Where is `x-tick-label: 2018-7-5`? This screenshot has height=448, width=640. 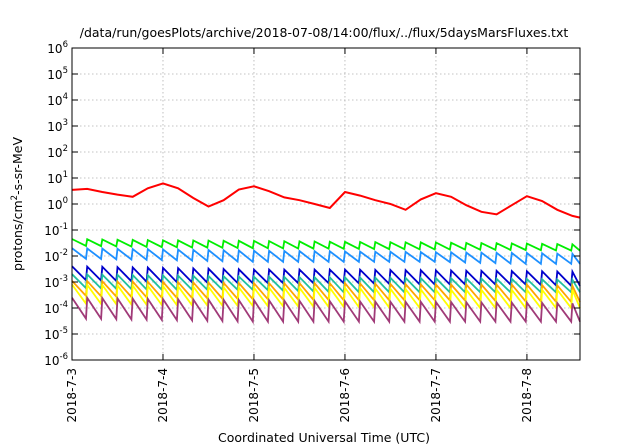
x-tick-label: 2018-7-5 is located at coordinates (254, 395).